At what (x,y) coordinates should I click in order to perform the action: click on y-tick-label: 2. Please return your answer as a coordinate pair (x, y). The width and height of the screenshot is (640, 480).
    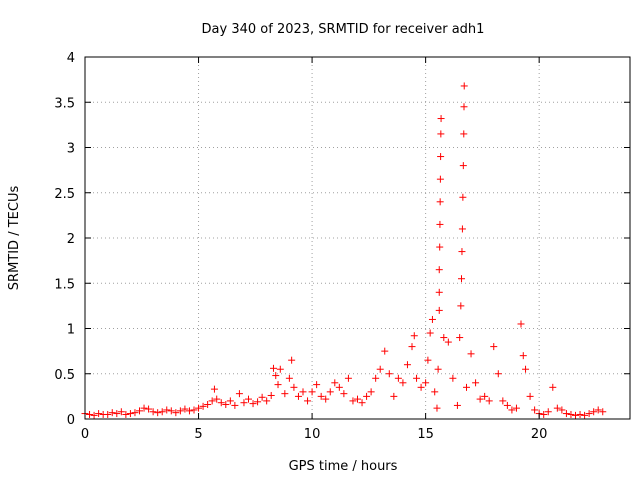
    Looking at the image, I should click on (71, 239).